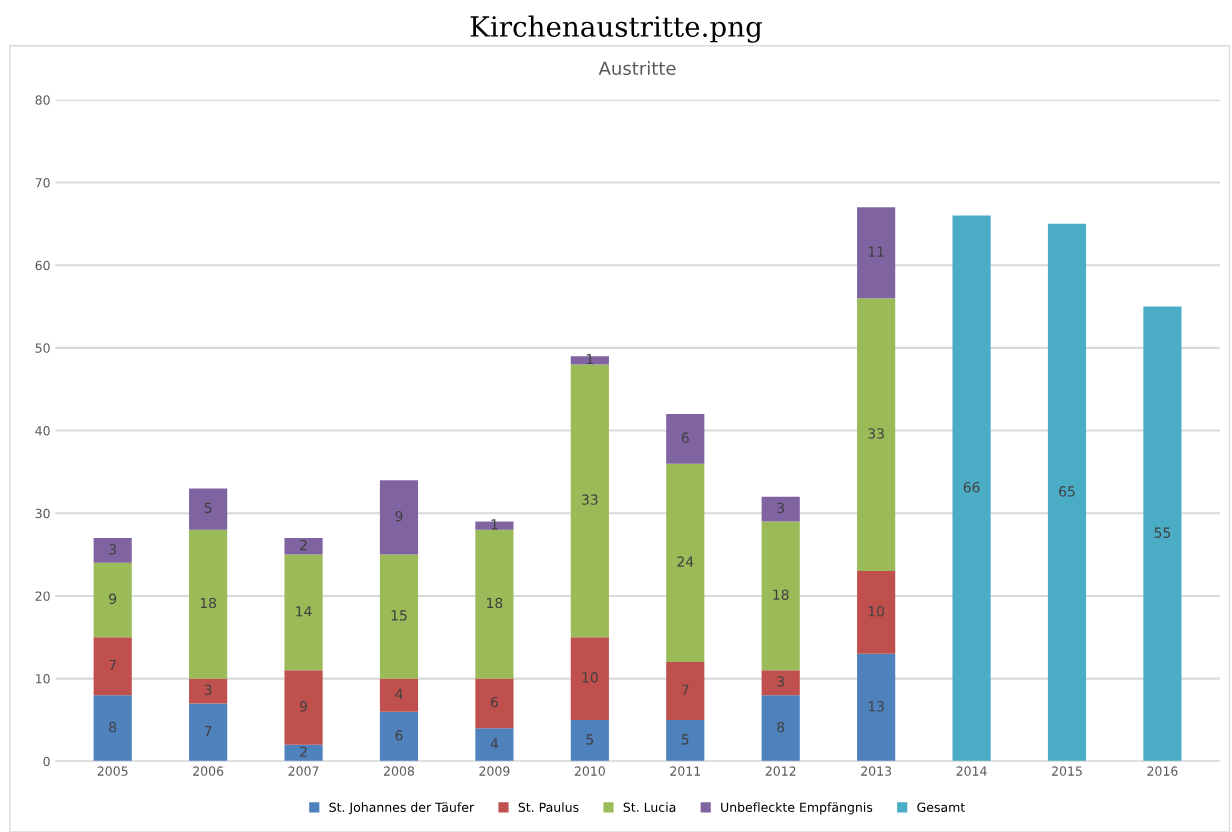 The height and width of the screenshot is (832, 1232). What do you see at coordinates (941, 807) in the screenshot?
I see `legend-label: Gesamt` at bounding box center [941, 807].